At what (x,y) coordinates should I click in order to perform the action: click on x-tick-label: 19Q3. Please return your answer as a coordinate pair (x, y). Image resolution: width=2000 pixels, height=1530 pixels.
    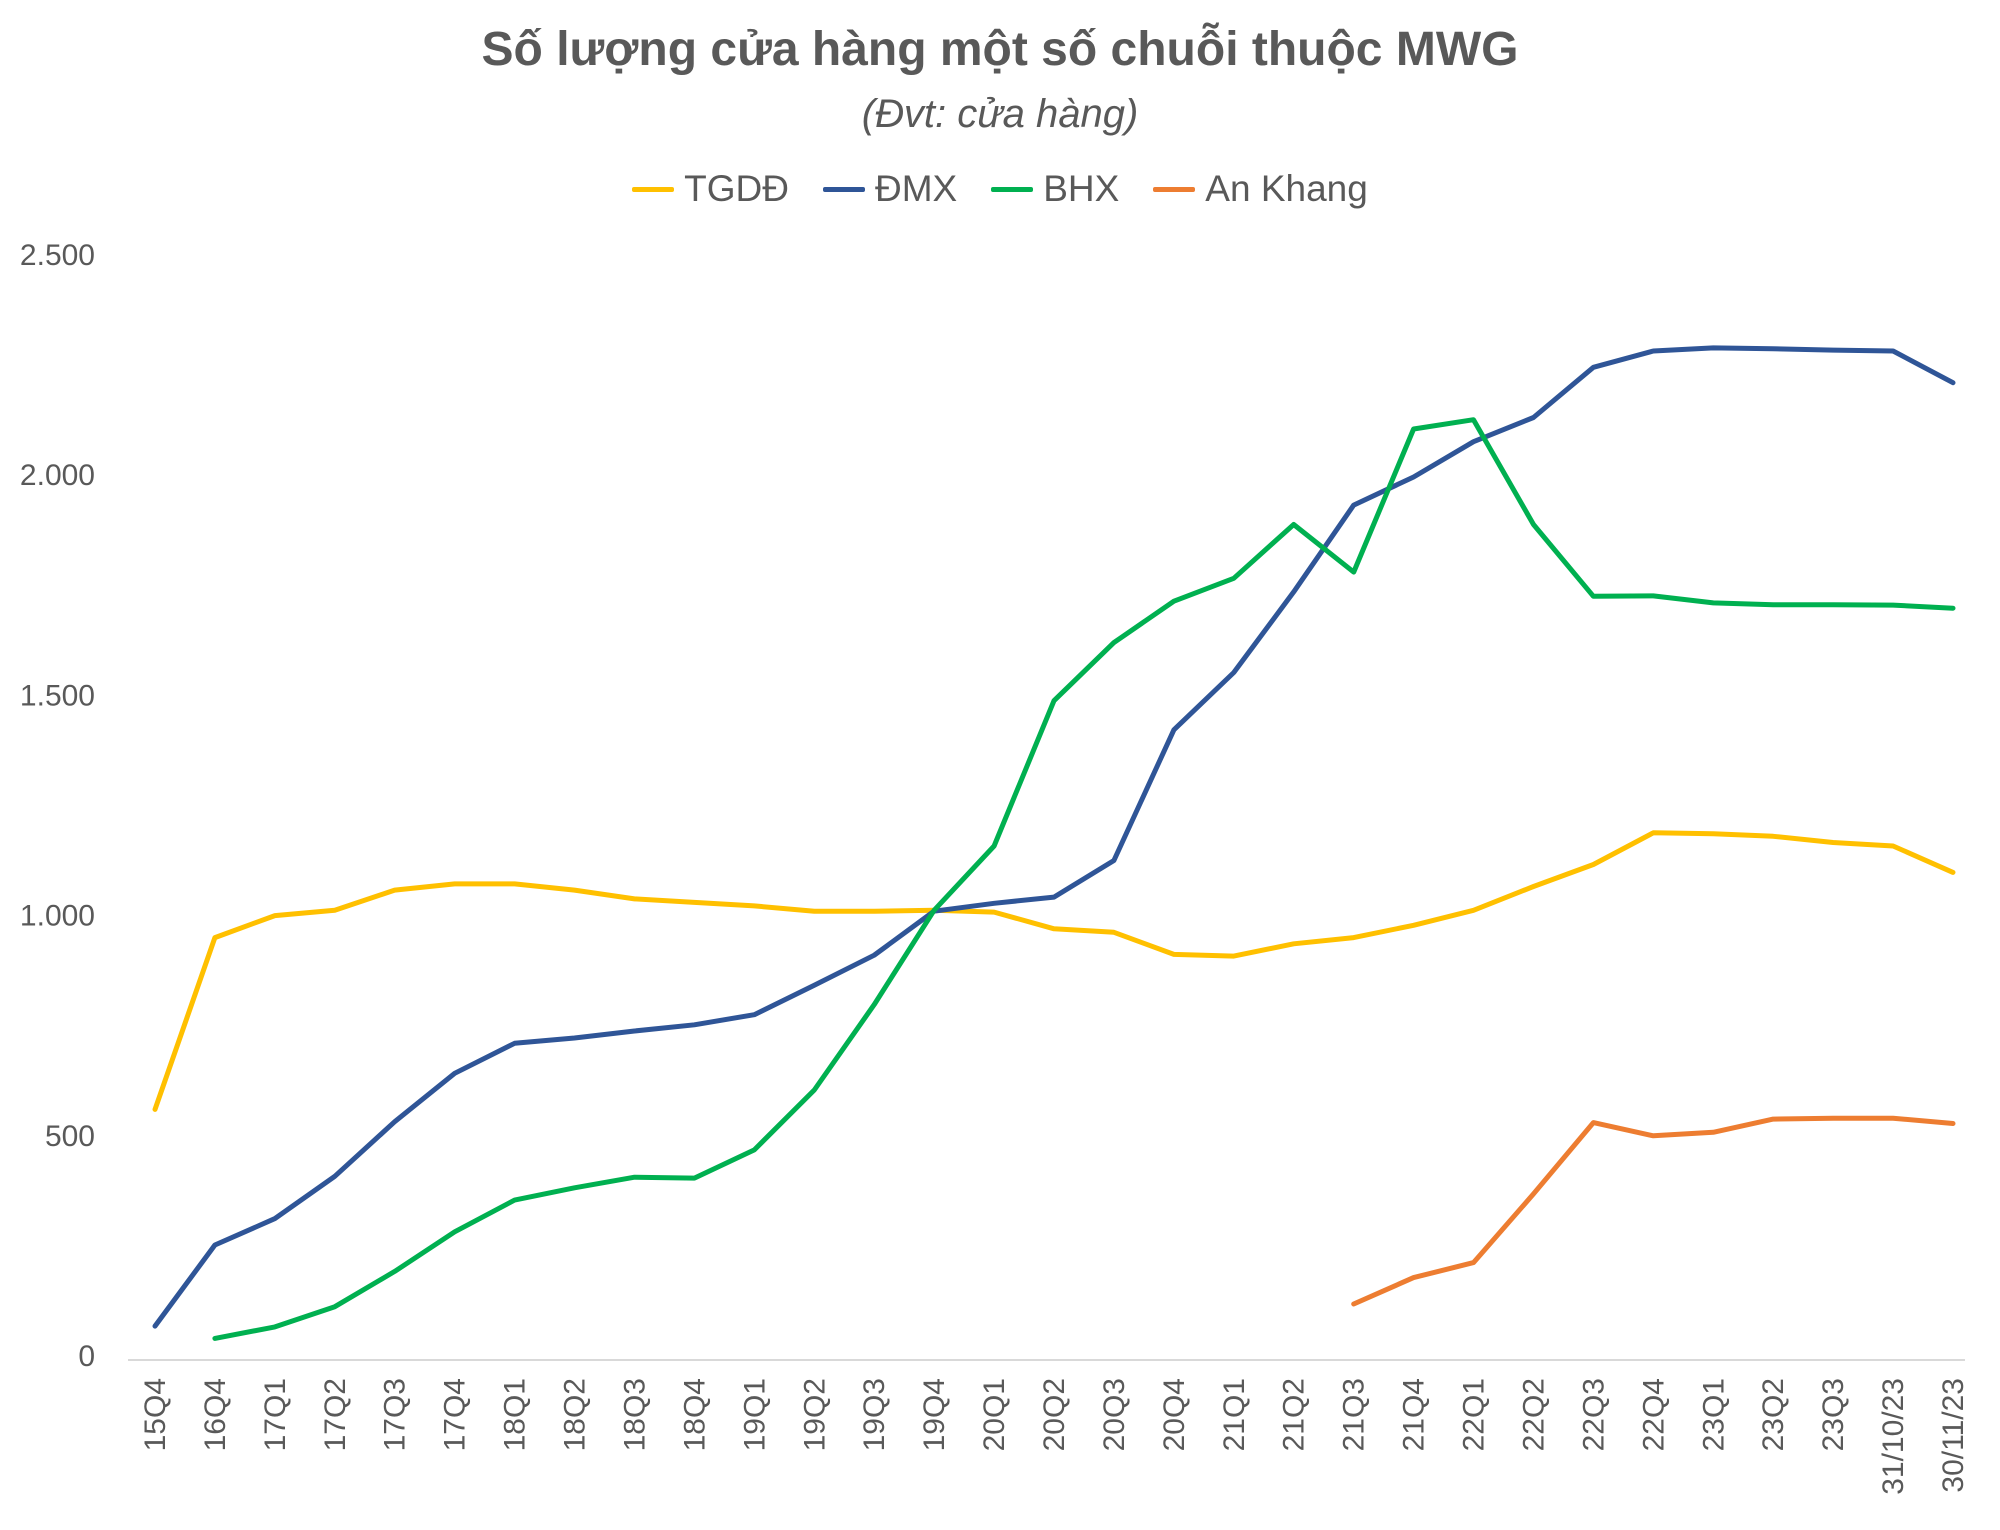
    Looking at the image, I should click on (874, 1414).